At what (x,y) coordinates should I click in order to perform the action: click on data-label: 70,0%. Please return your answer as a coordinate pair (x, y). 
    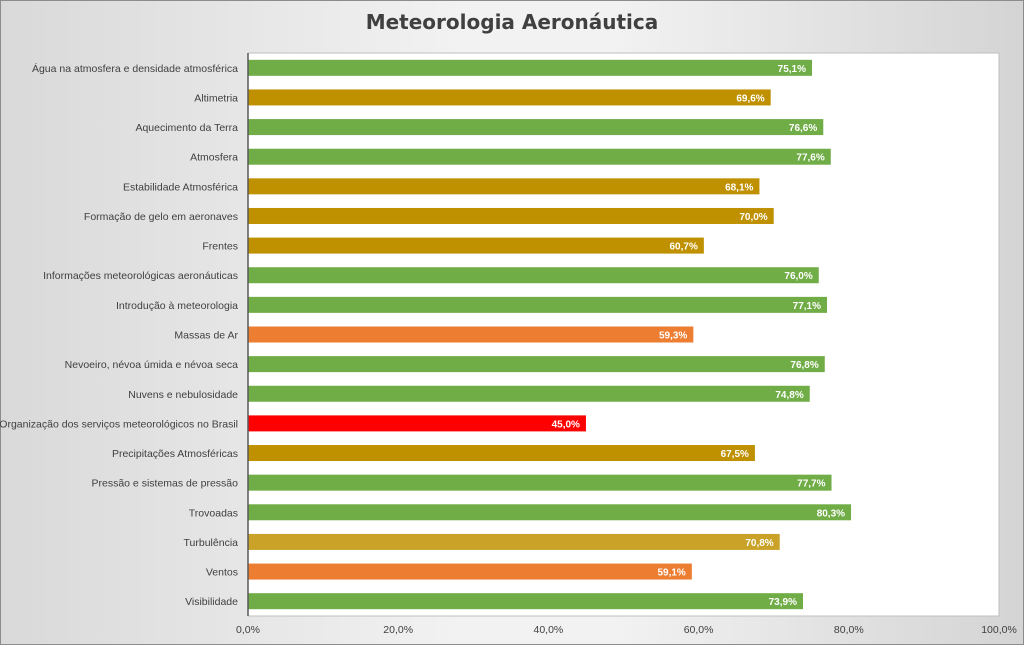
    Looking at the image, I should click on (753, 217).